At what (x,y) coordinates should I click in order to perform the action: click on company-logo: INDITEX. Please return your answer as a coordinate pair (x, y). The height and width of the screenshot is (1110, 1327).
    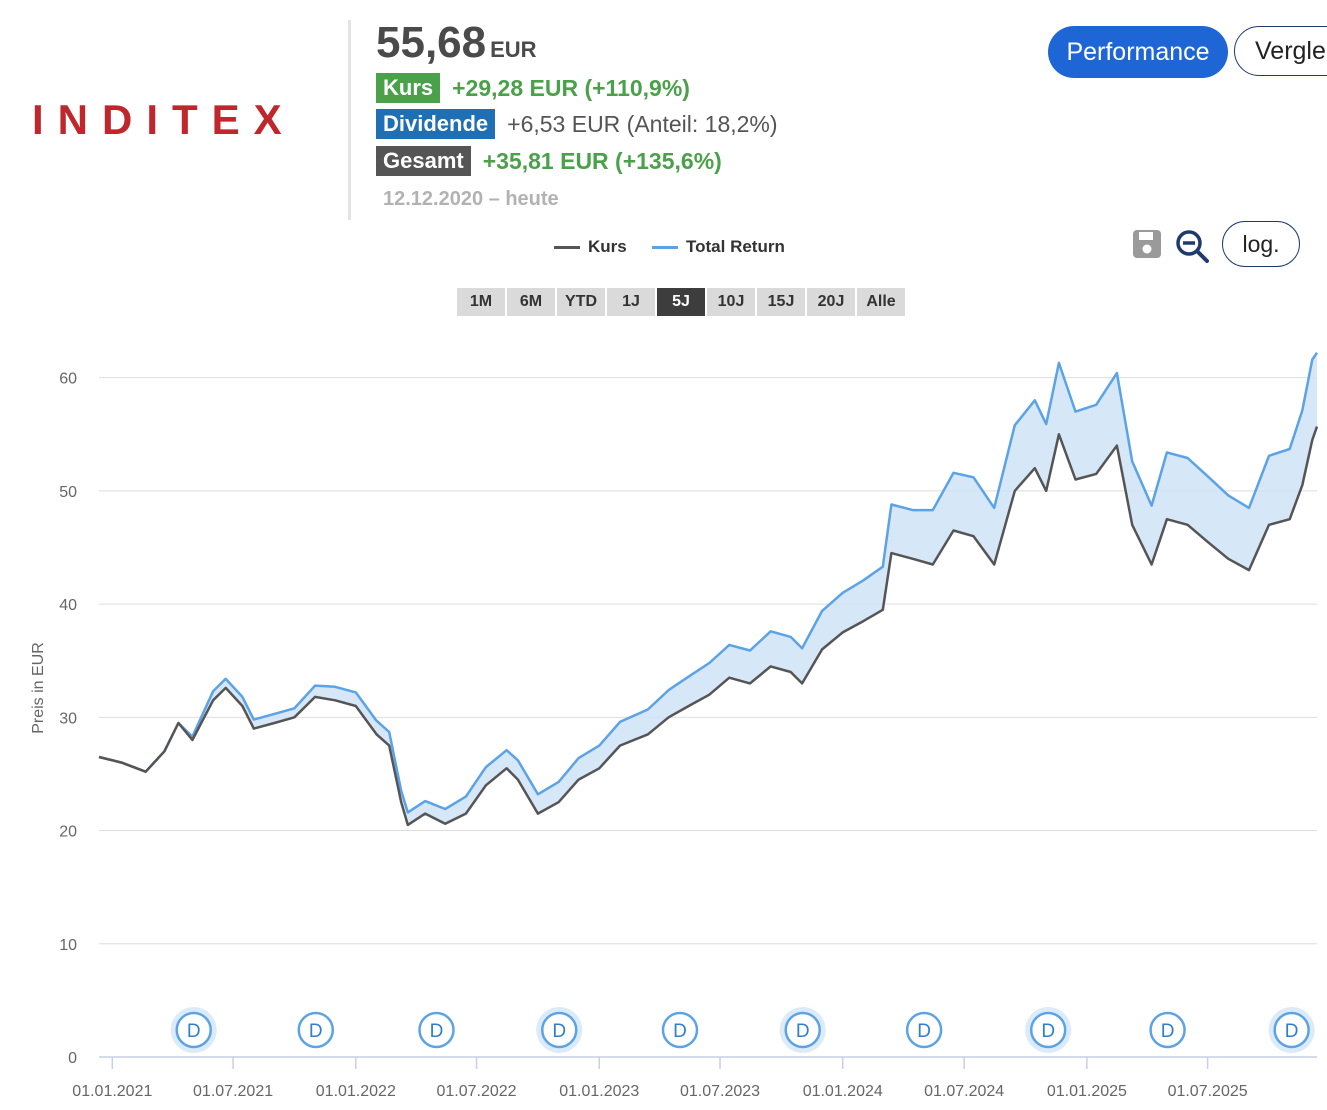
    Looking at the image, I should click on (164, 119).